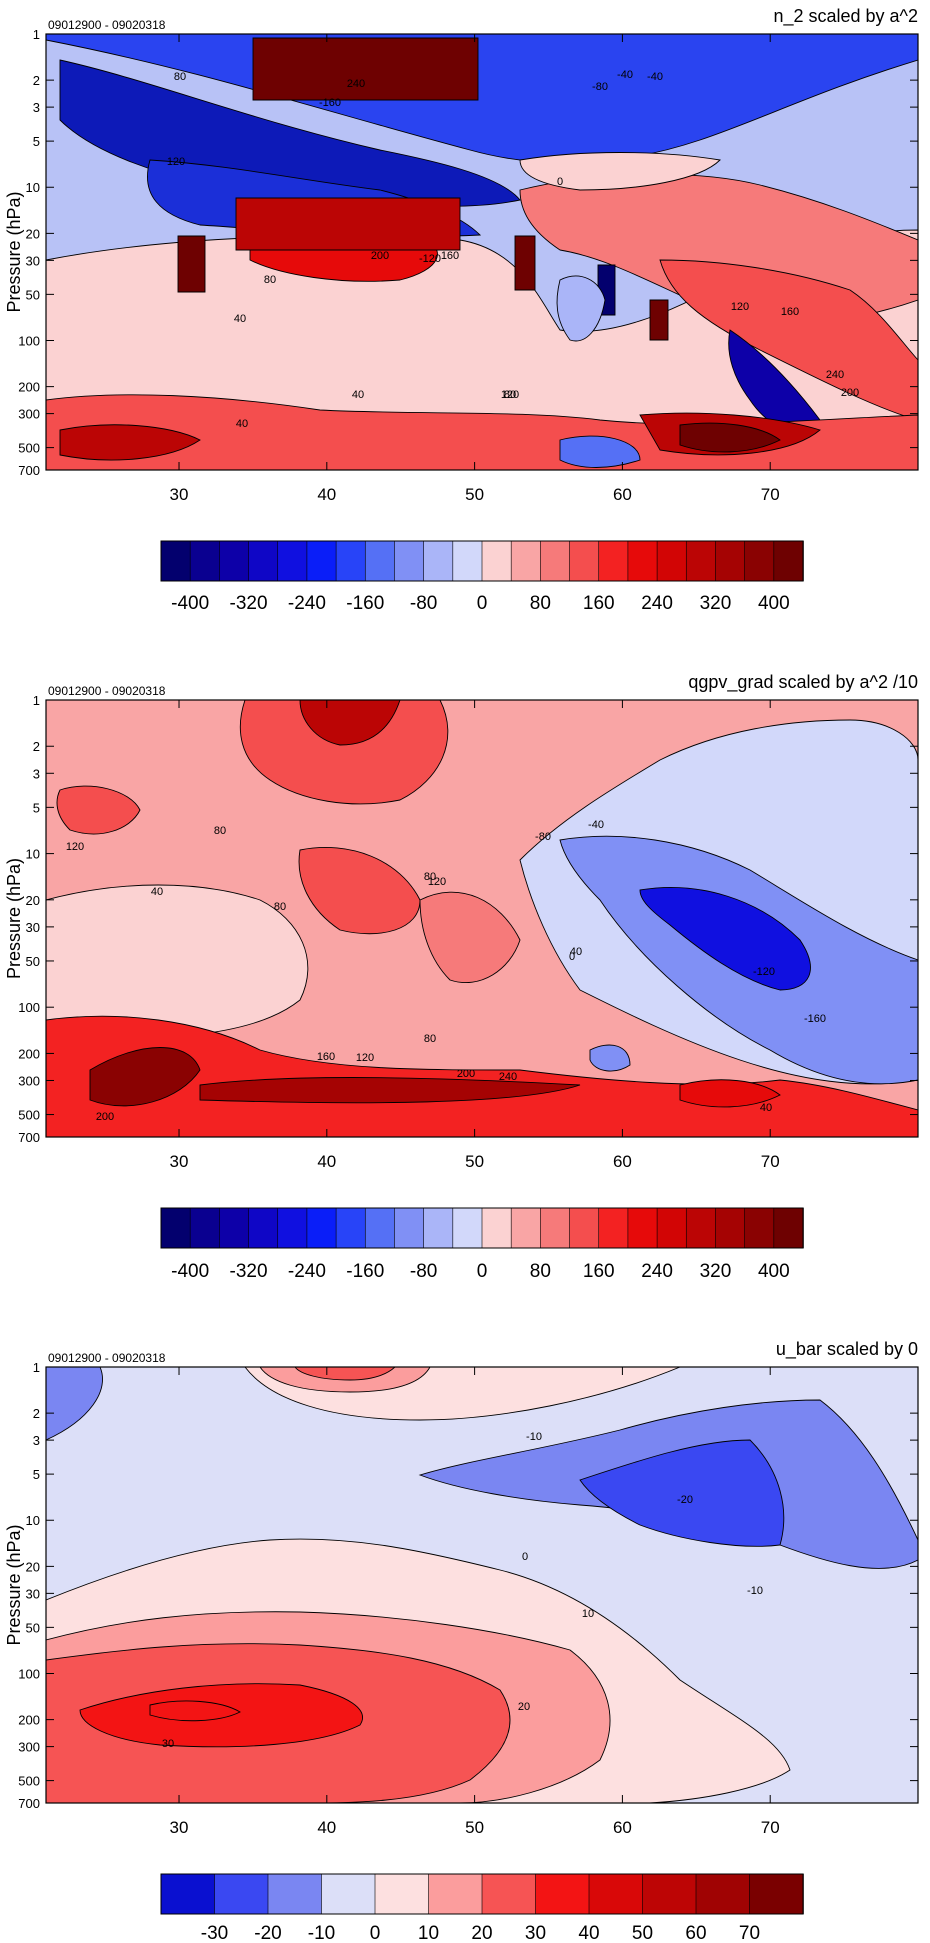 This screenshot has width=930, height=1943. Describe the element at coordinates (168, 1744) in the screenshot. I see `contour-label: 30` at that location.